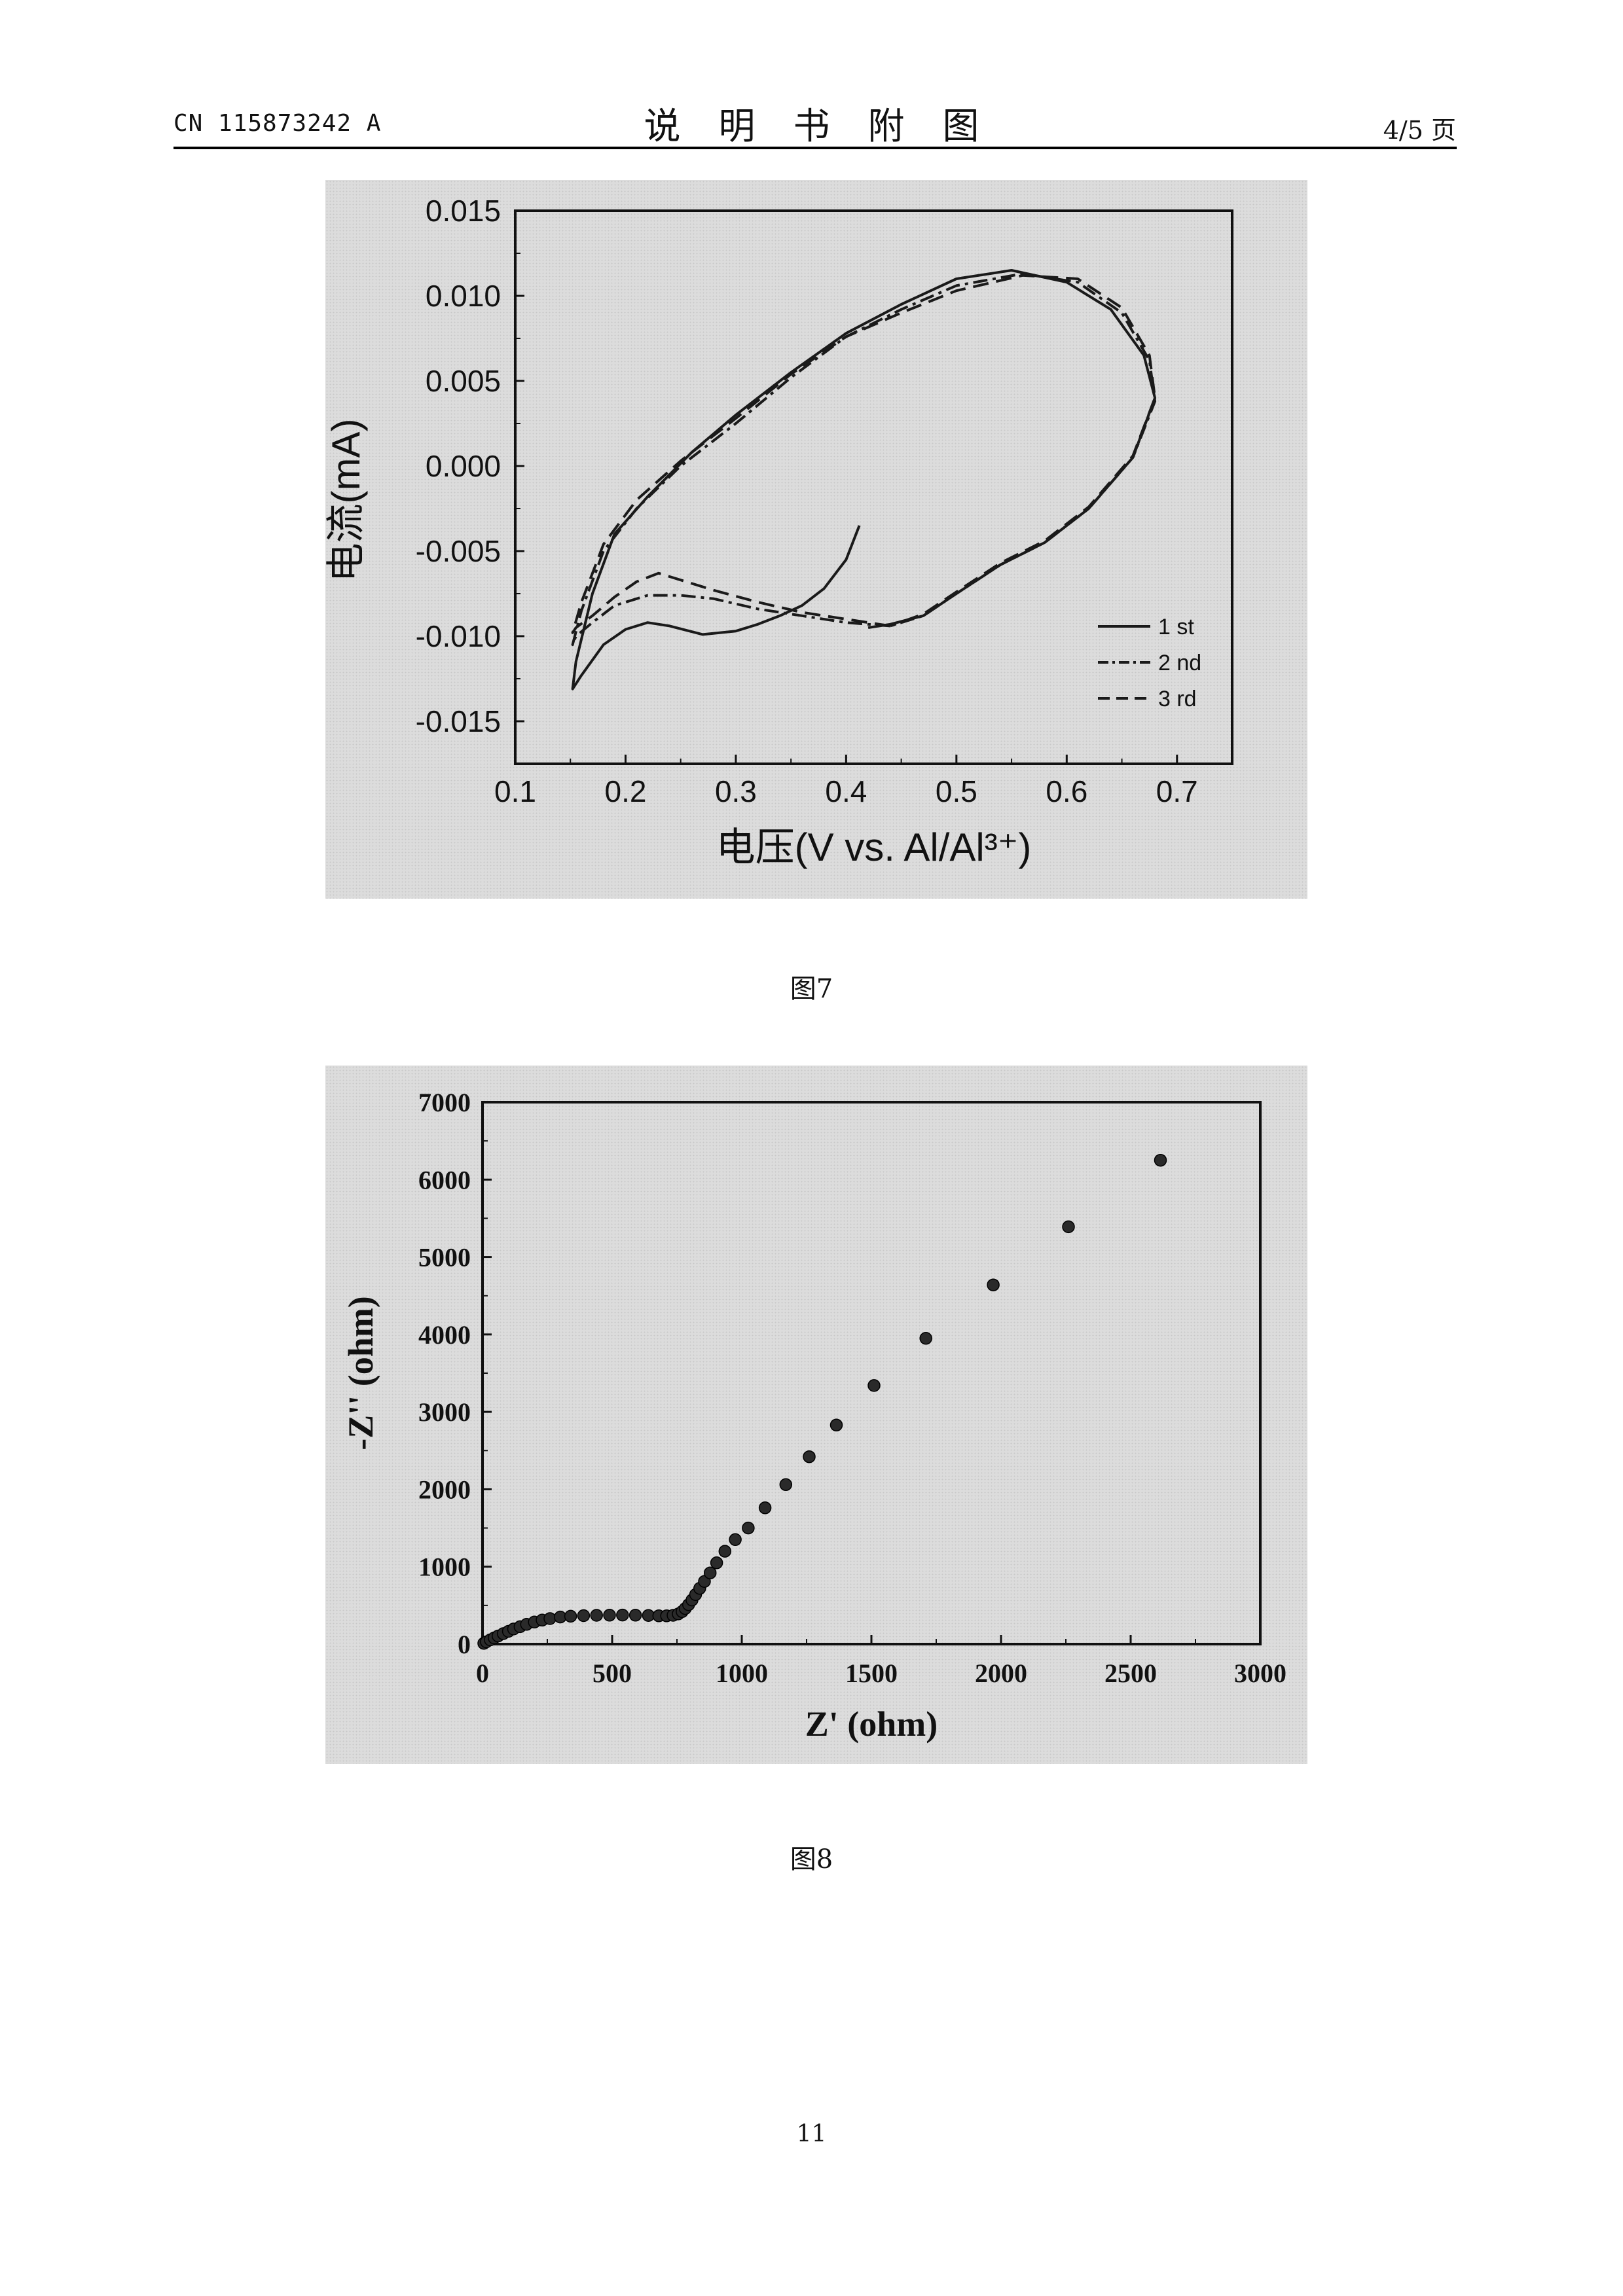  What do you see at coordinates (625, 791) in the screenshot?
I see `x-tick-label: 0.2` at bounding box center [625, 791].